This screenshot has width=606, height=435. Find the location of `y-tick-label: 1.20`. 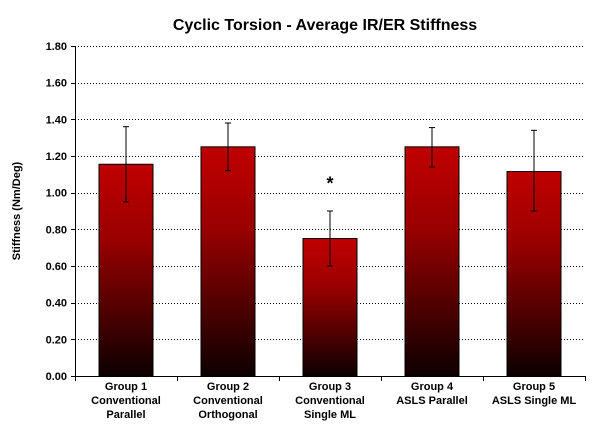

y-tick-label: 1.20 is located at coordinates (56, 157).